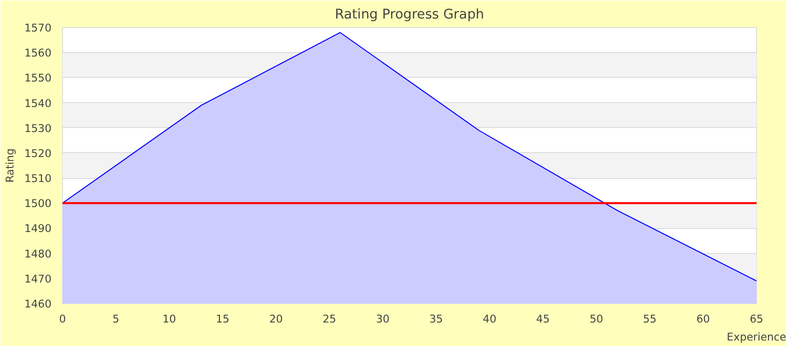  Describe the element at coordinates (38, 128) in the screenshot. I see `y-tick-label: 1530` at that location.